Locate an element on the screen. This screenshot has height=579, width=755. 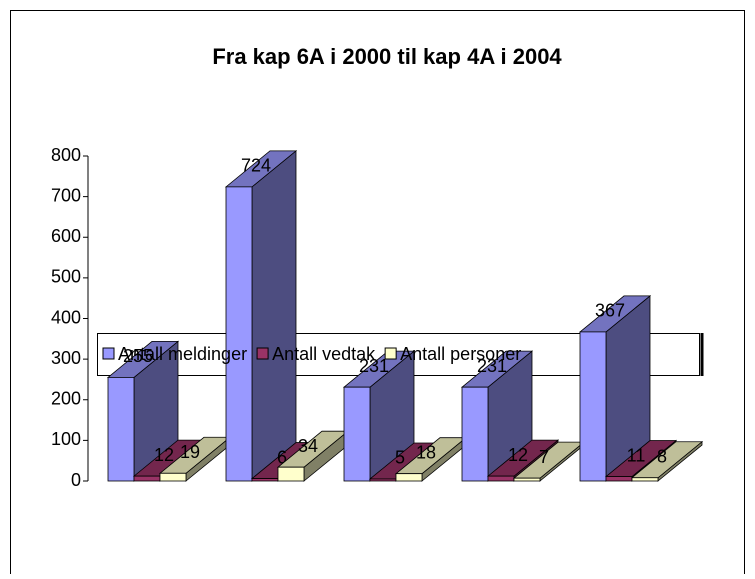
bar-side is located at coordinates (274, 316).